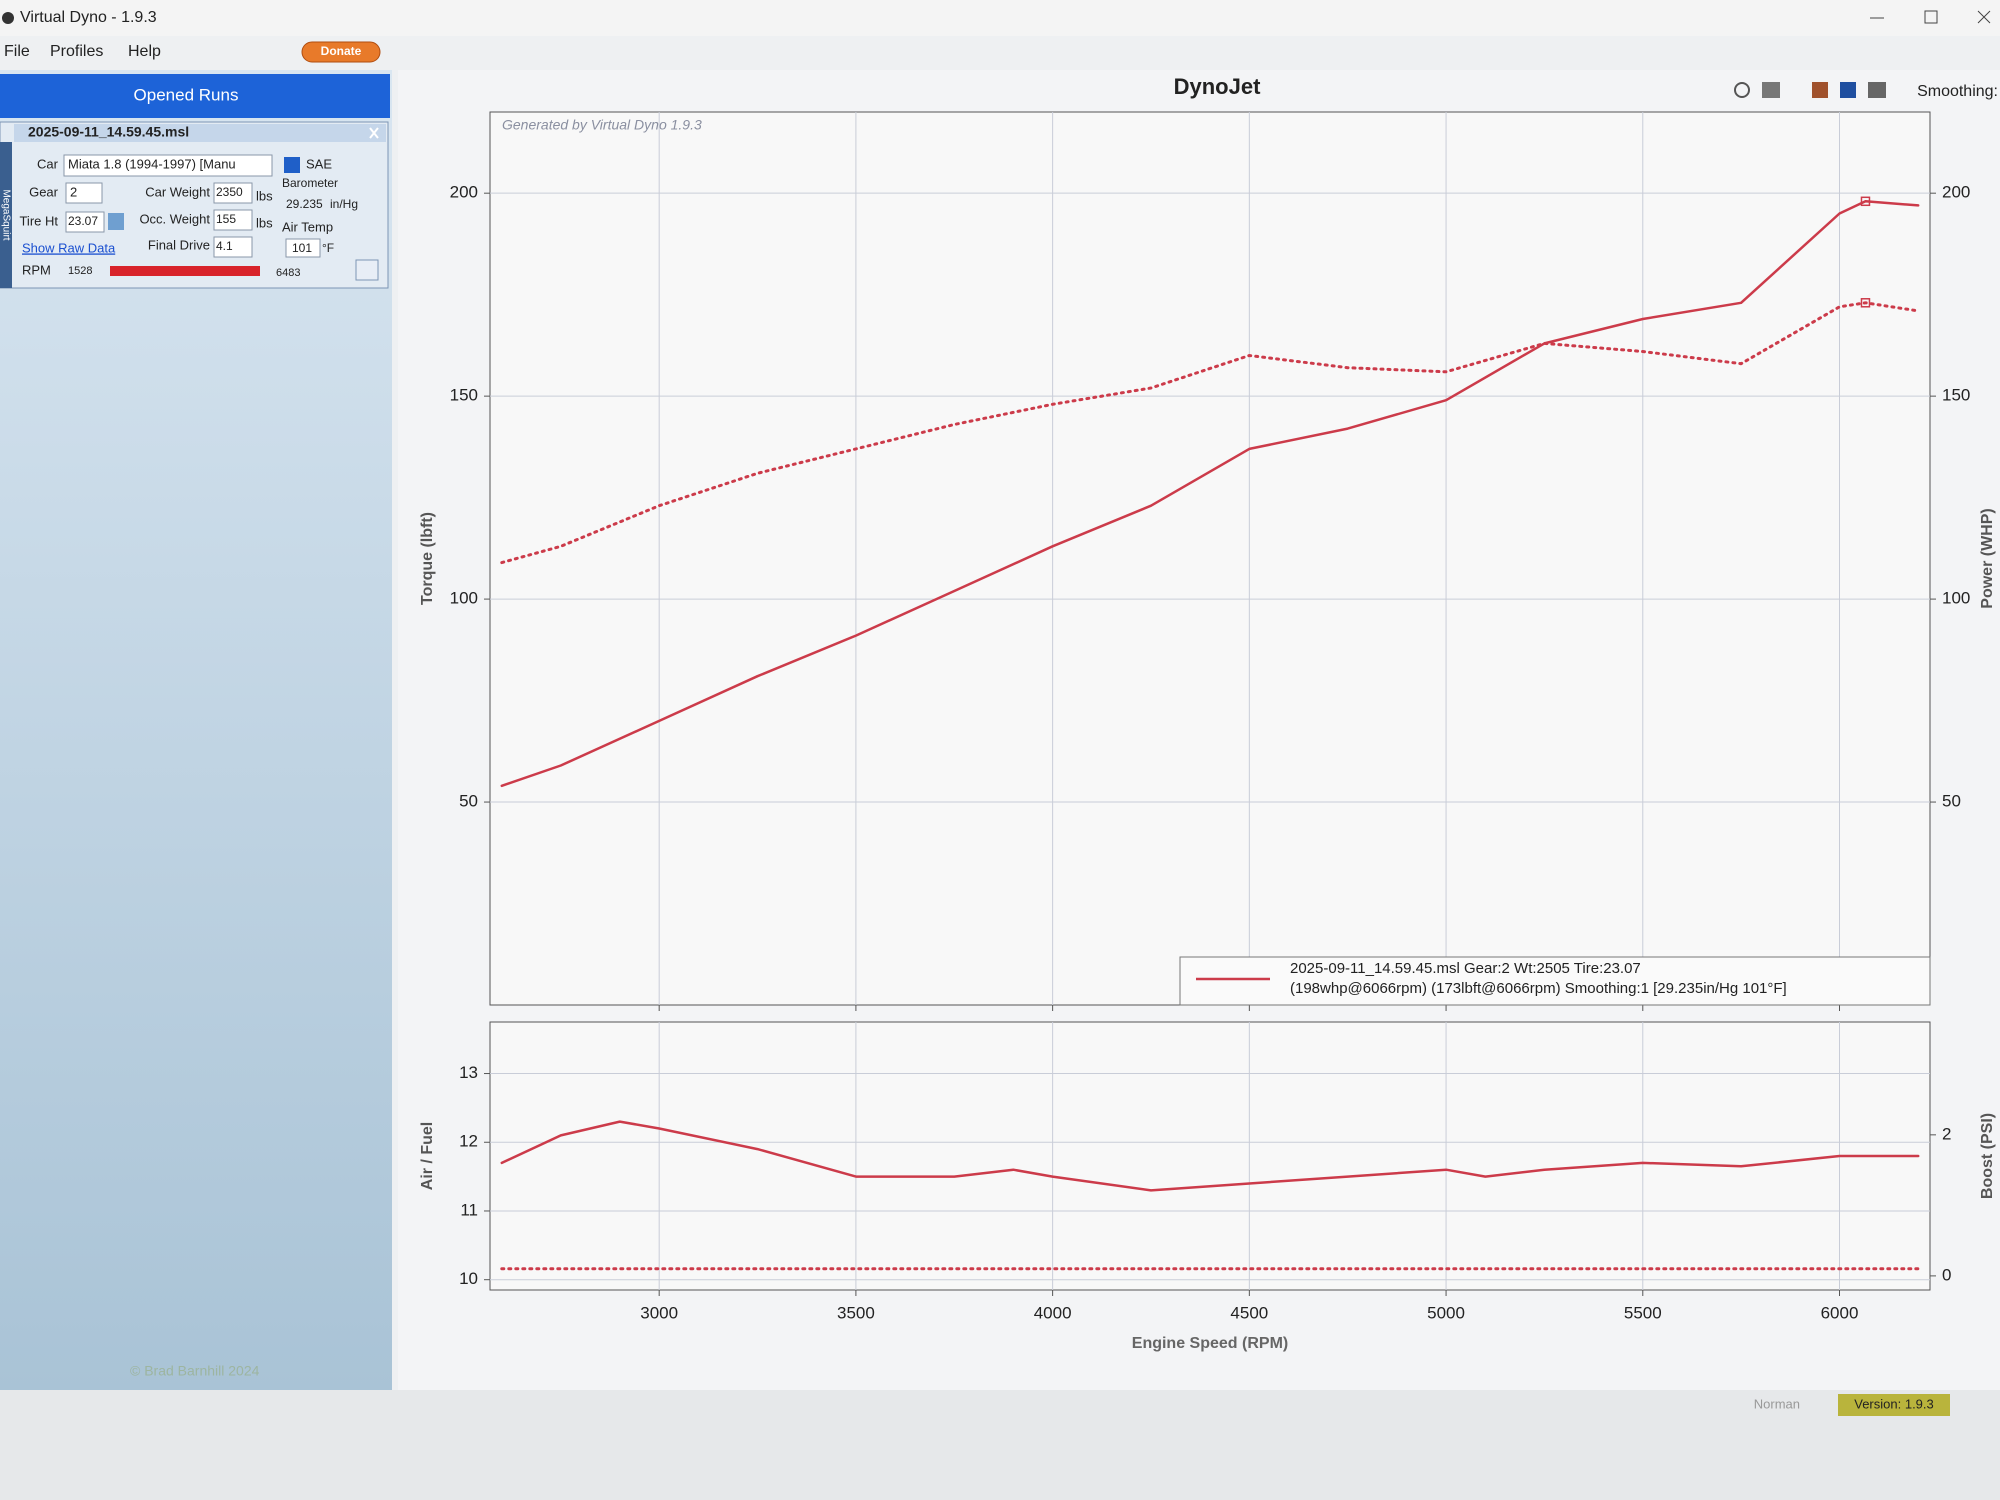 The image size is (2000, 1500). Describe the element at coordinates (73, 191) in the screenshot. I see `field-value: 2` at that location.